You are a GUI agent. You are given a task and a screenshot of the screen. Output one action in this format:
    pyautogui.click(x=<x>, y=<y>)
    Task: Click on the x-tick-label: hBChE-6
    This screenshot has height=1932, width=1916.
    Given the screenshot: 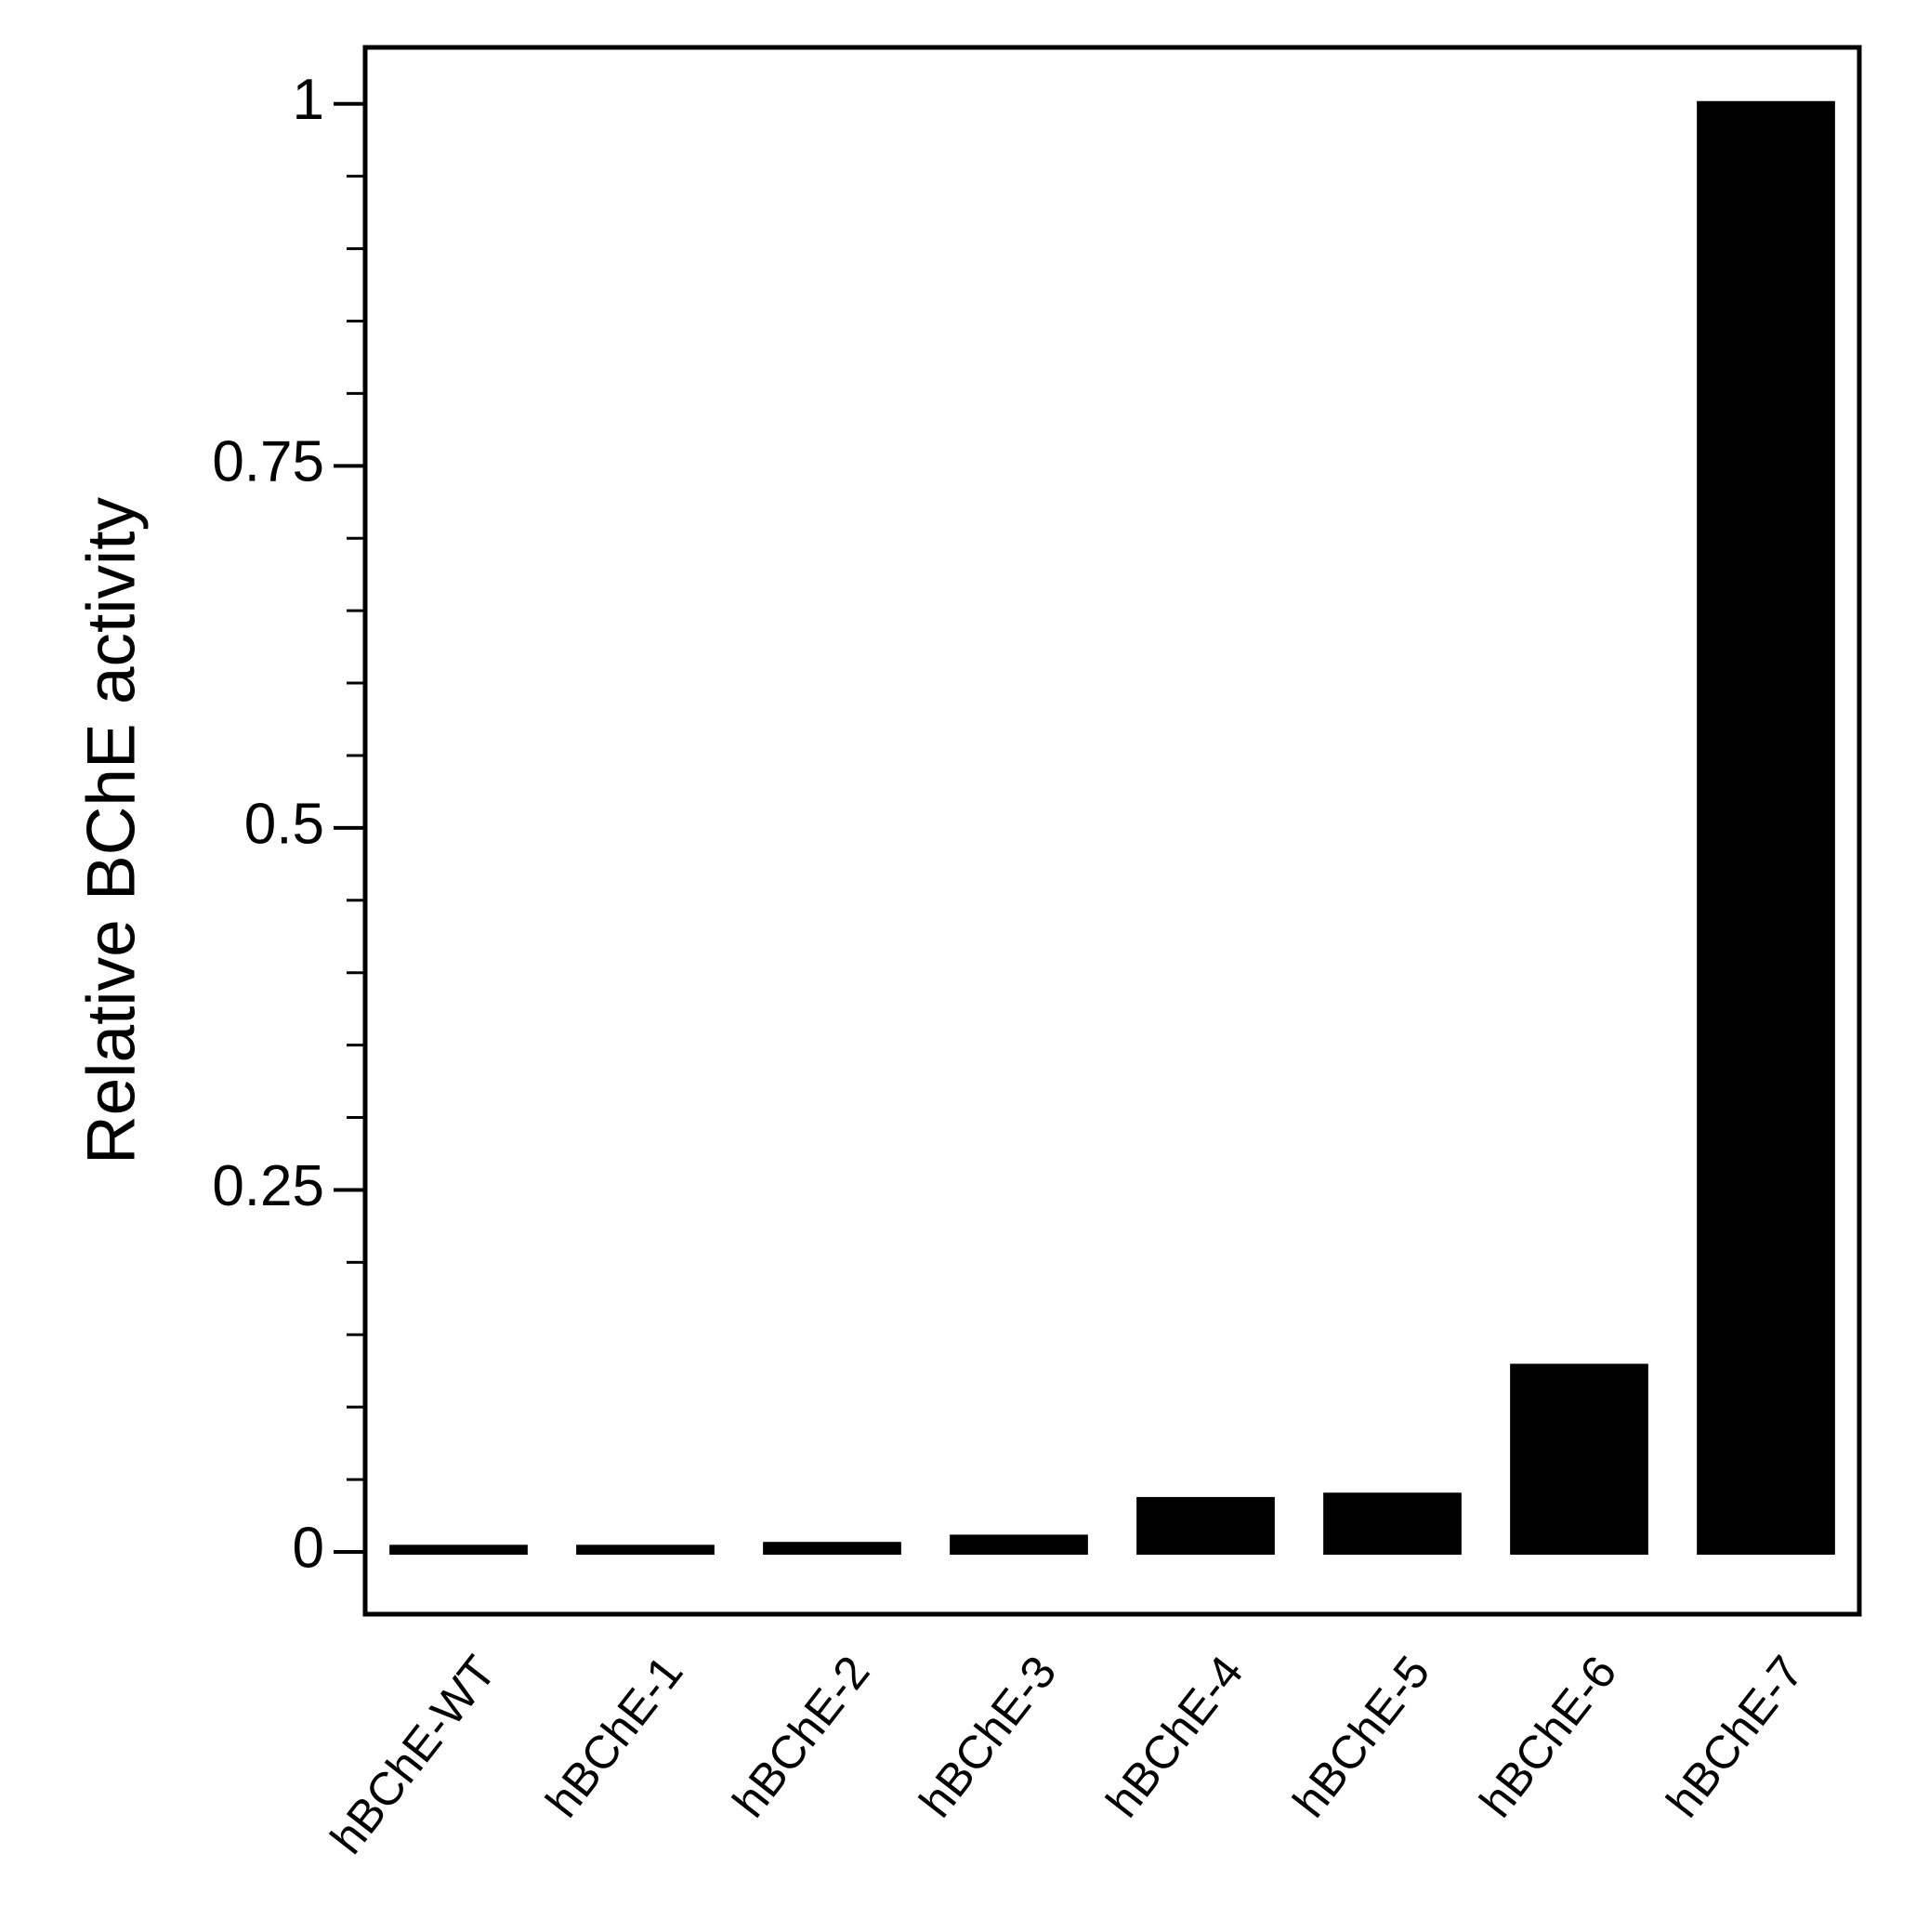 What is the action you would take?
    pyautogui.click(x=1548, y=1736)
    